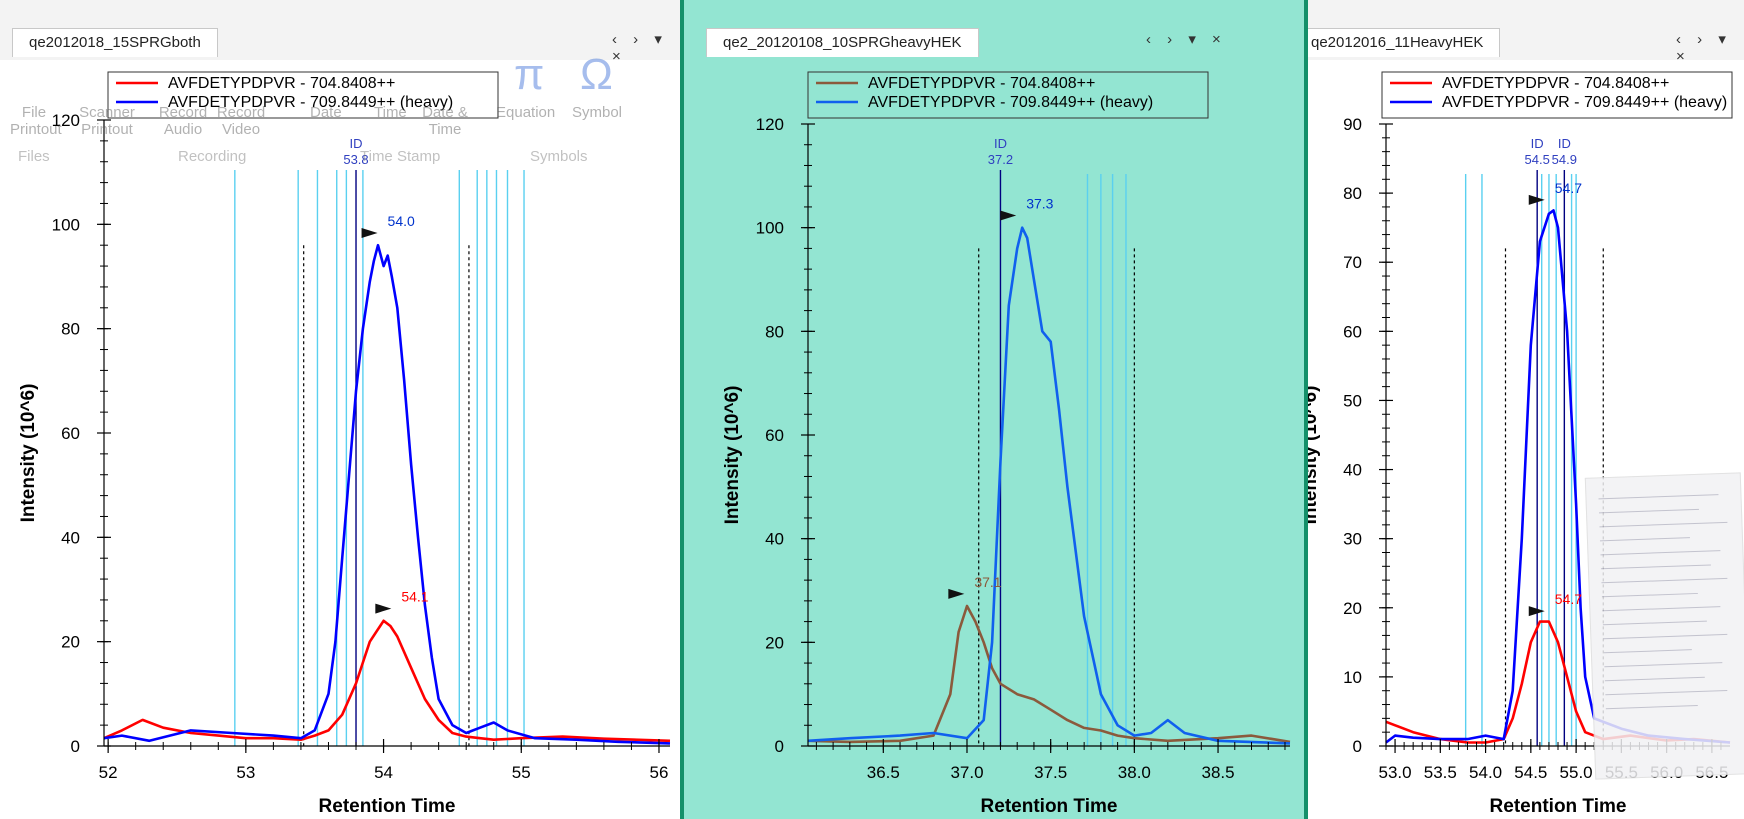  Describe the element at coordinates (212, 156) in the screenshot. I see `ribbon-group-recording: Recording` at that location.